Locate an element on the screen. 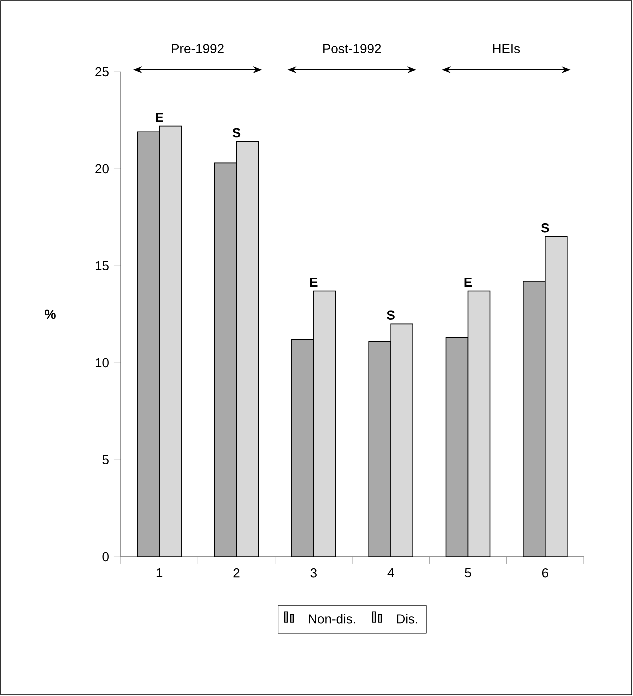 This screenshot has height=696, width=633. x-tick-label: 3 is located at coordinates (313, 573).